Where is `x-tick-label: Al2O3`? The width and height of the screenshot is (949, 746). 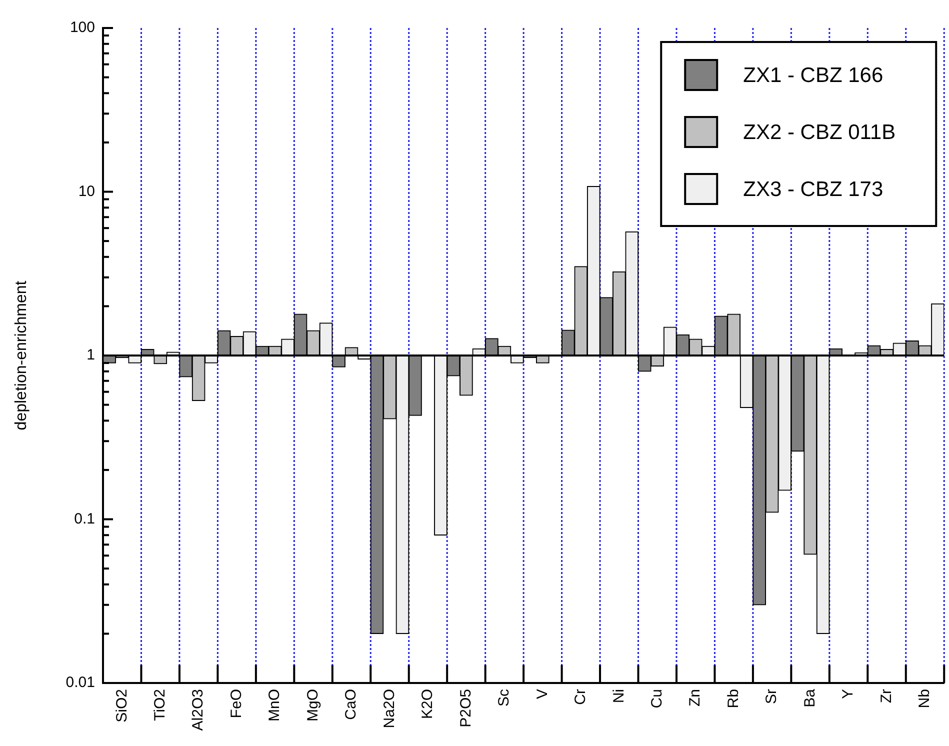 x-tick-label: Al2O3 is located at coordinates (198, 710).